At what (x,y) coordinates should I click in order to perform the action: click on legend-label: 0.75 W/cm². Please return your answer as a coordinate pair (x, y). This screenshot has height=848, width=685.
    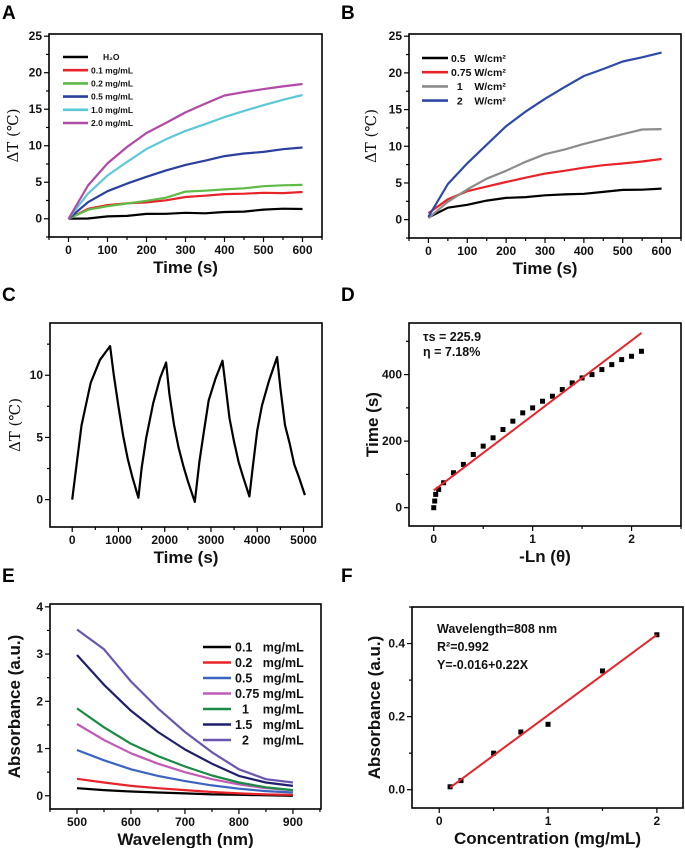
    Looking at the image, I should click on (478, 73).